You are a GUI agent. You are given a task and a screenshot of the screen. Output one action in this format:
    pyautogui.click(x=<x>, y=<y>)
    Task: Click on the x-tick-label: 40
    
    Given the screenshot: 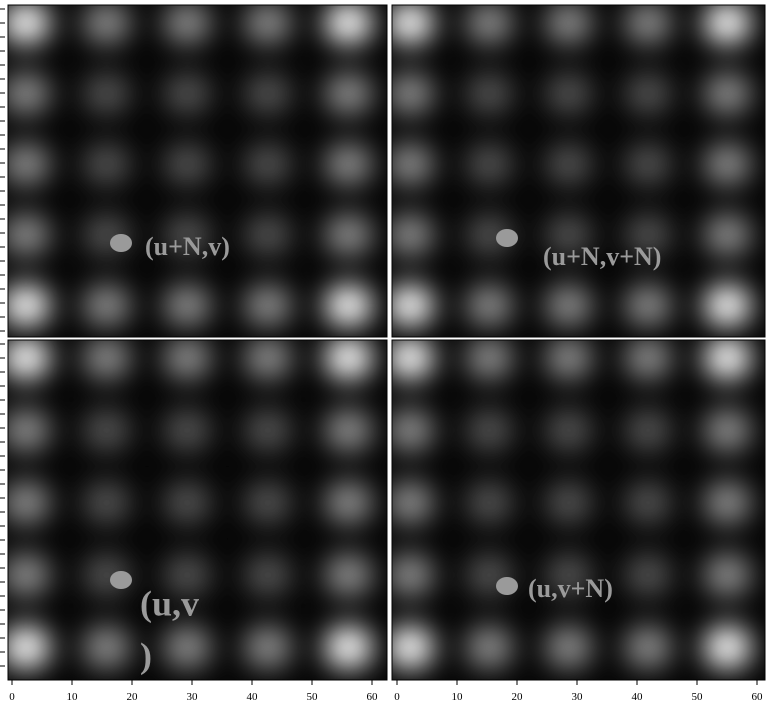 What is the action you would take?
    pyautogui.click(x=638, y=697)
    